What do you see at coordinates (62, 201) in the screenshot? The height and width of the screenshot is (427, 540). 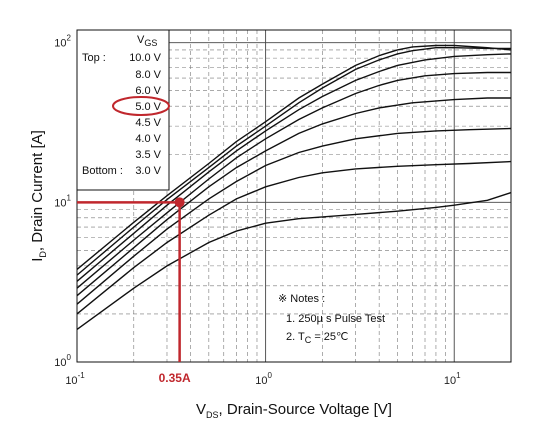 I see `y-tick-label: 10¹` at bounding box center [62, 201].